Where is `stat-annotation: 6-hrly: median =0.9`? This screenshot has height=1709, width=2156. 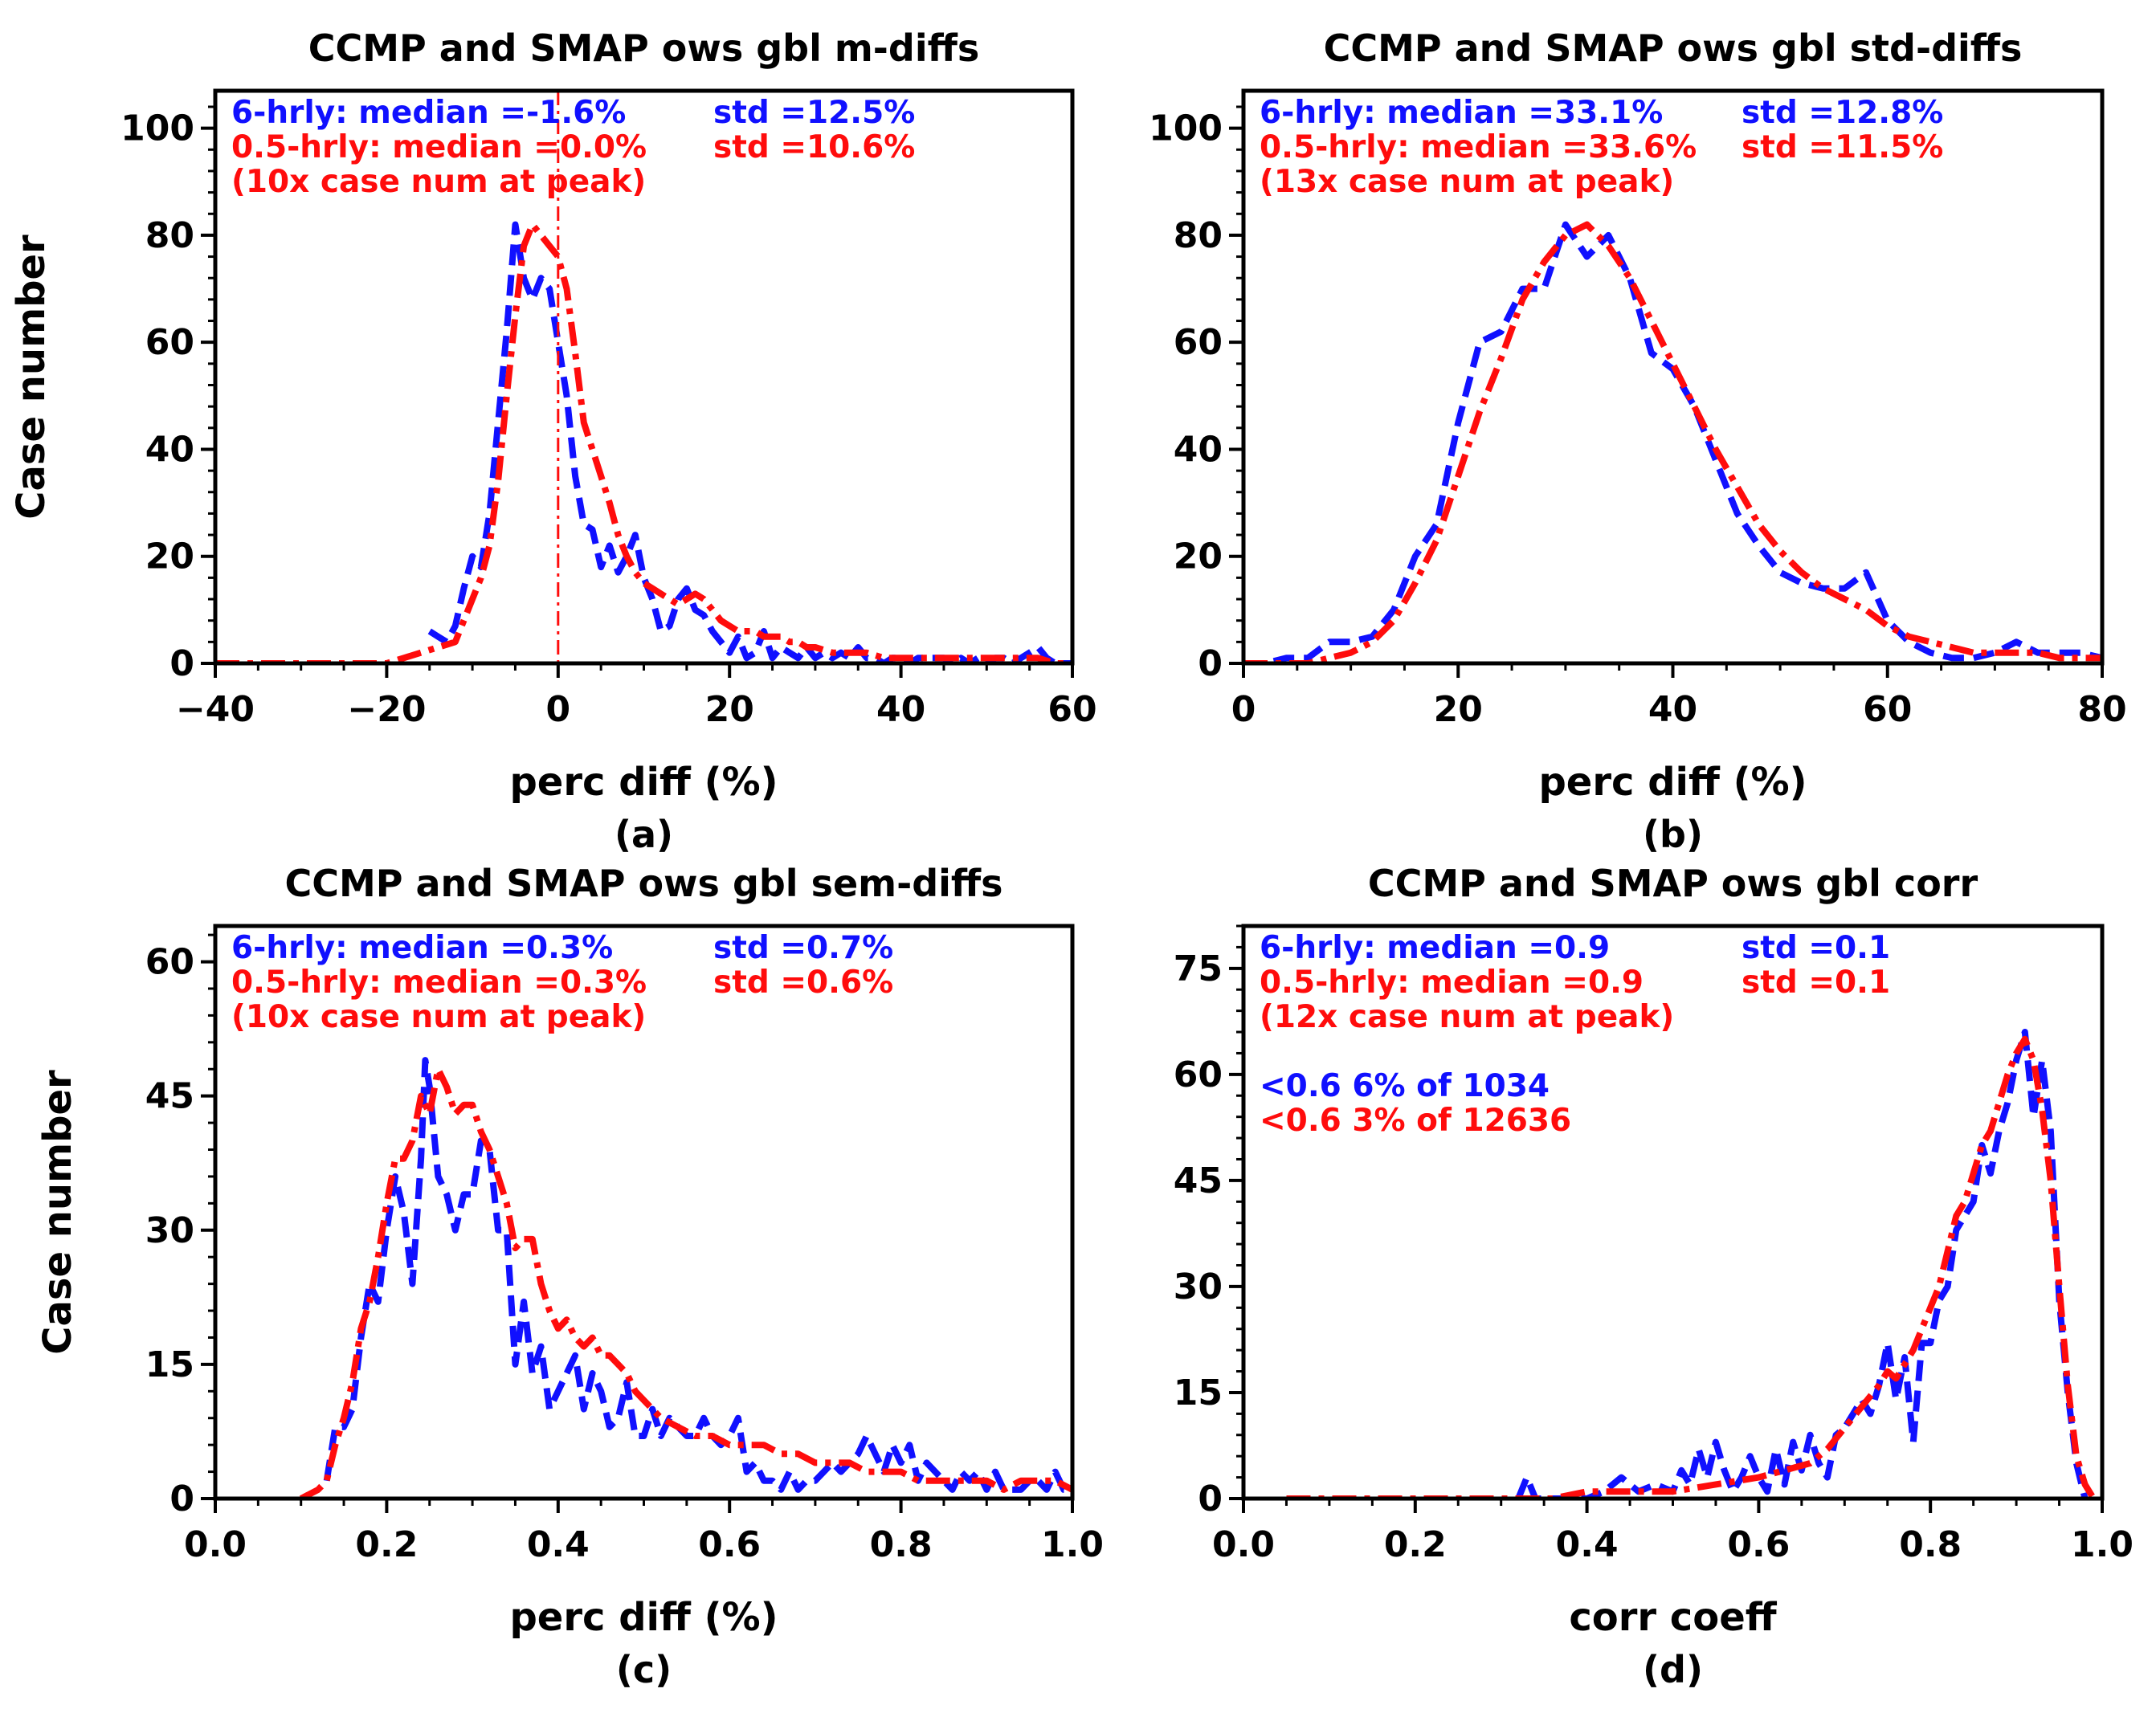 stat-annotation: 6-hrly: median =0.9 is located at coordinates (1435, 948).